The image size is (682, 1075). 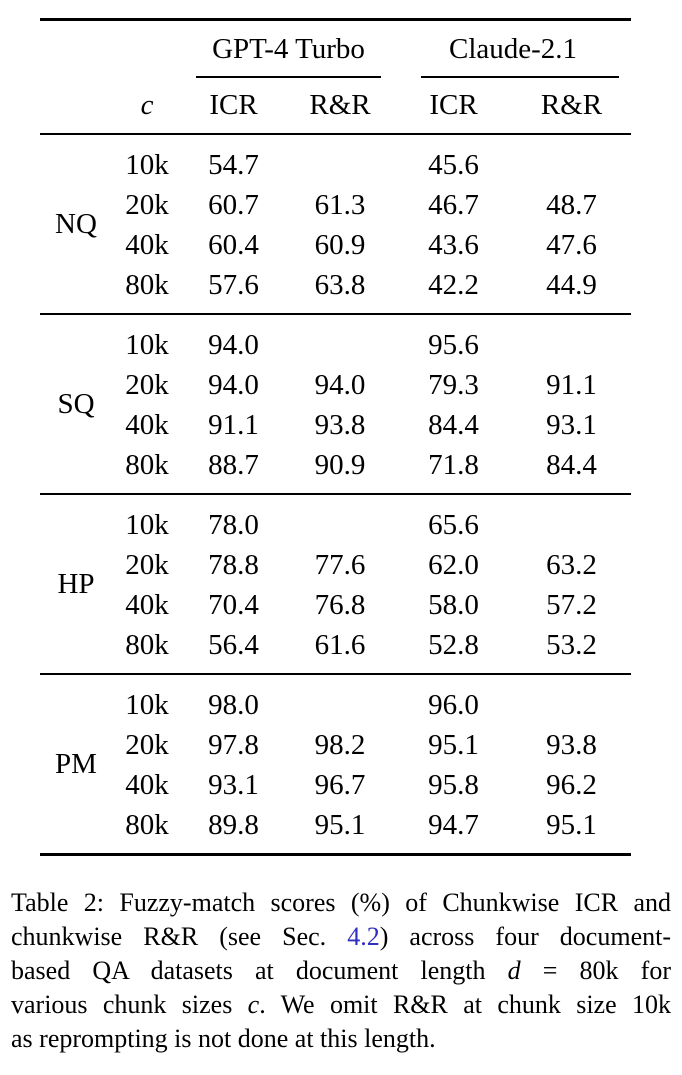 What do you see at coordinates (233, 604) in the screenshot?
I see `score-cell: 70.4` at bounding box center [233, 604].